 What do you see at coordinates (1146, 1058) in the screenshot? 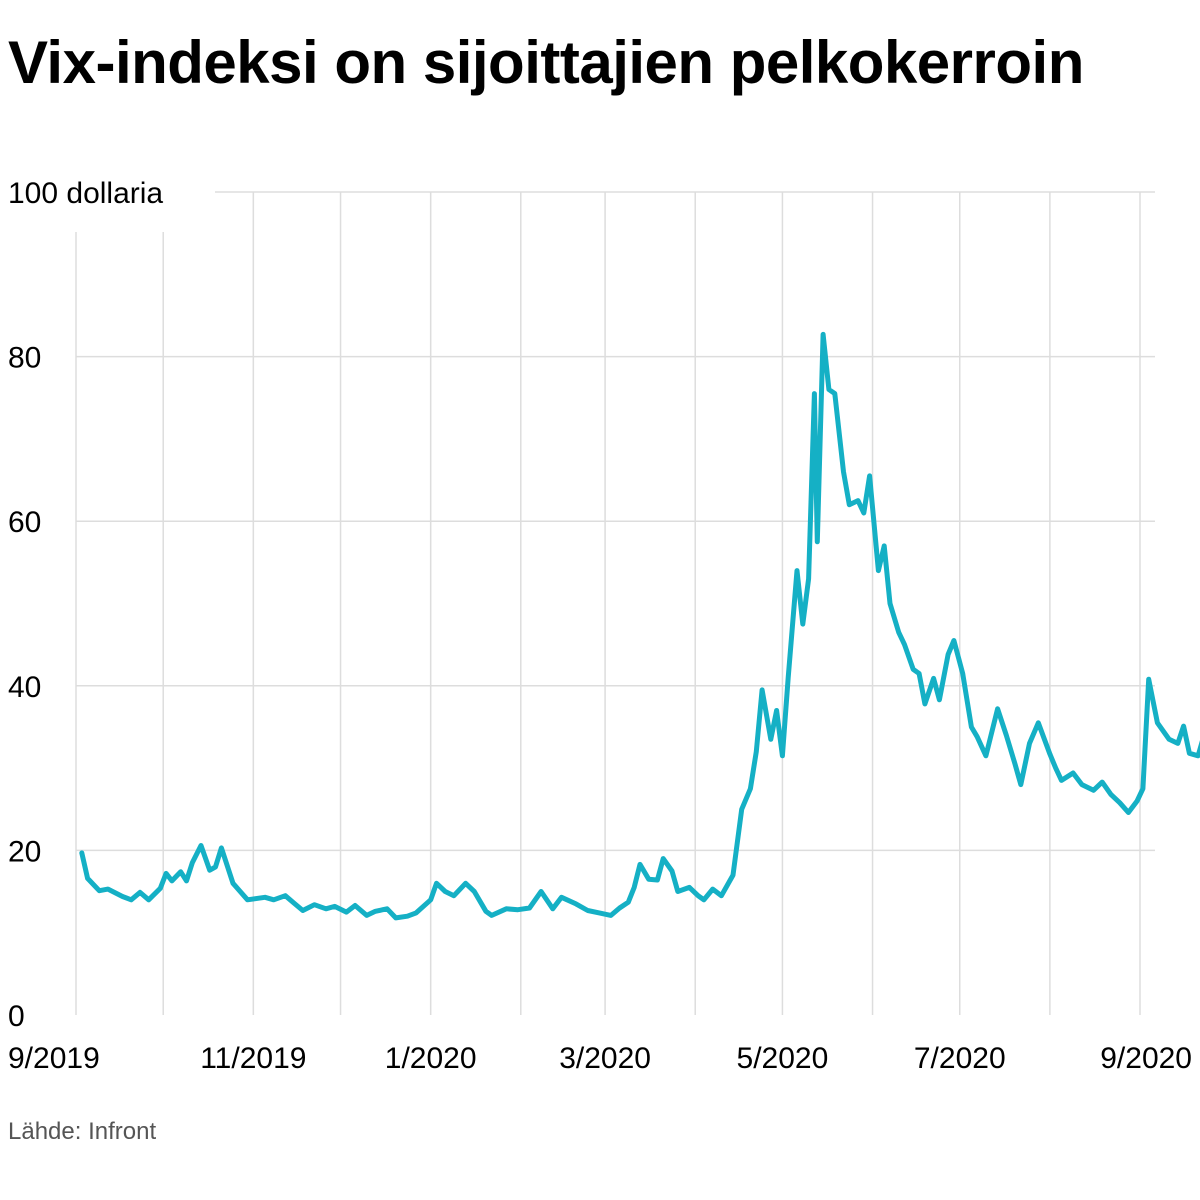
I see `x-tick-label: 9/2020` at bounding box center [1146, 1058].